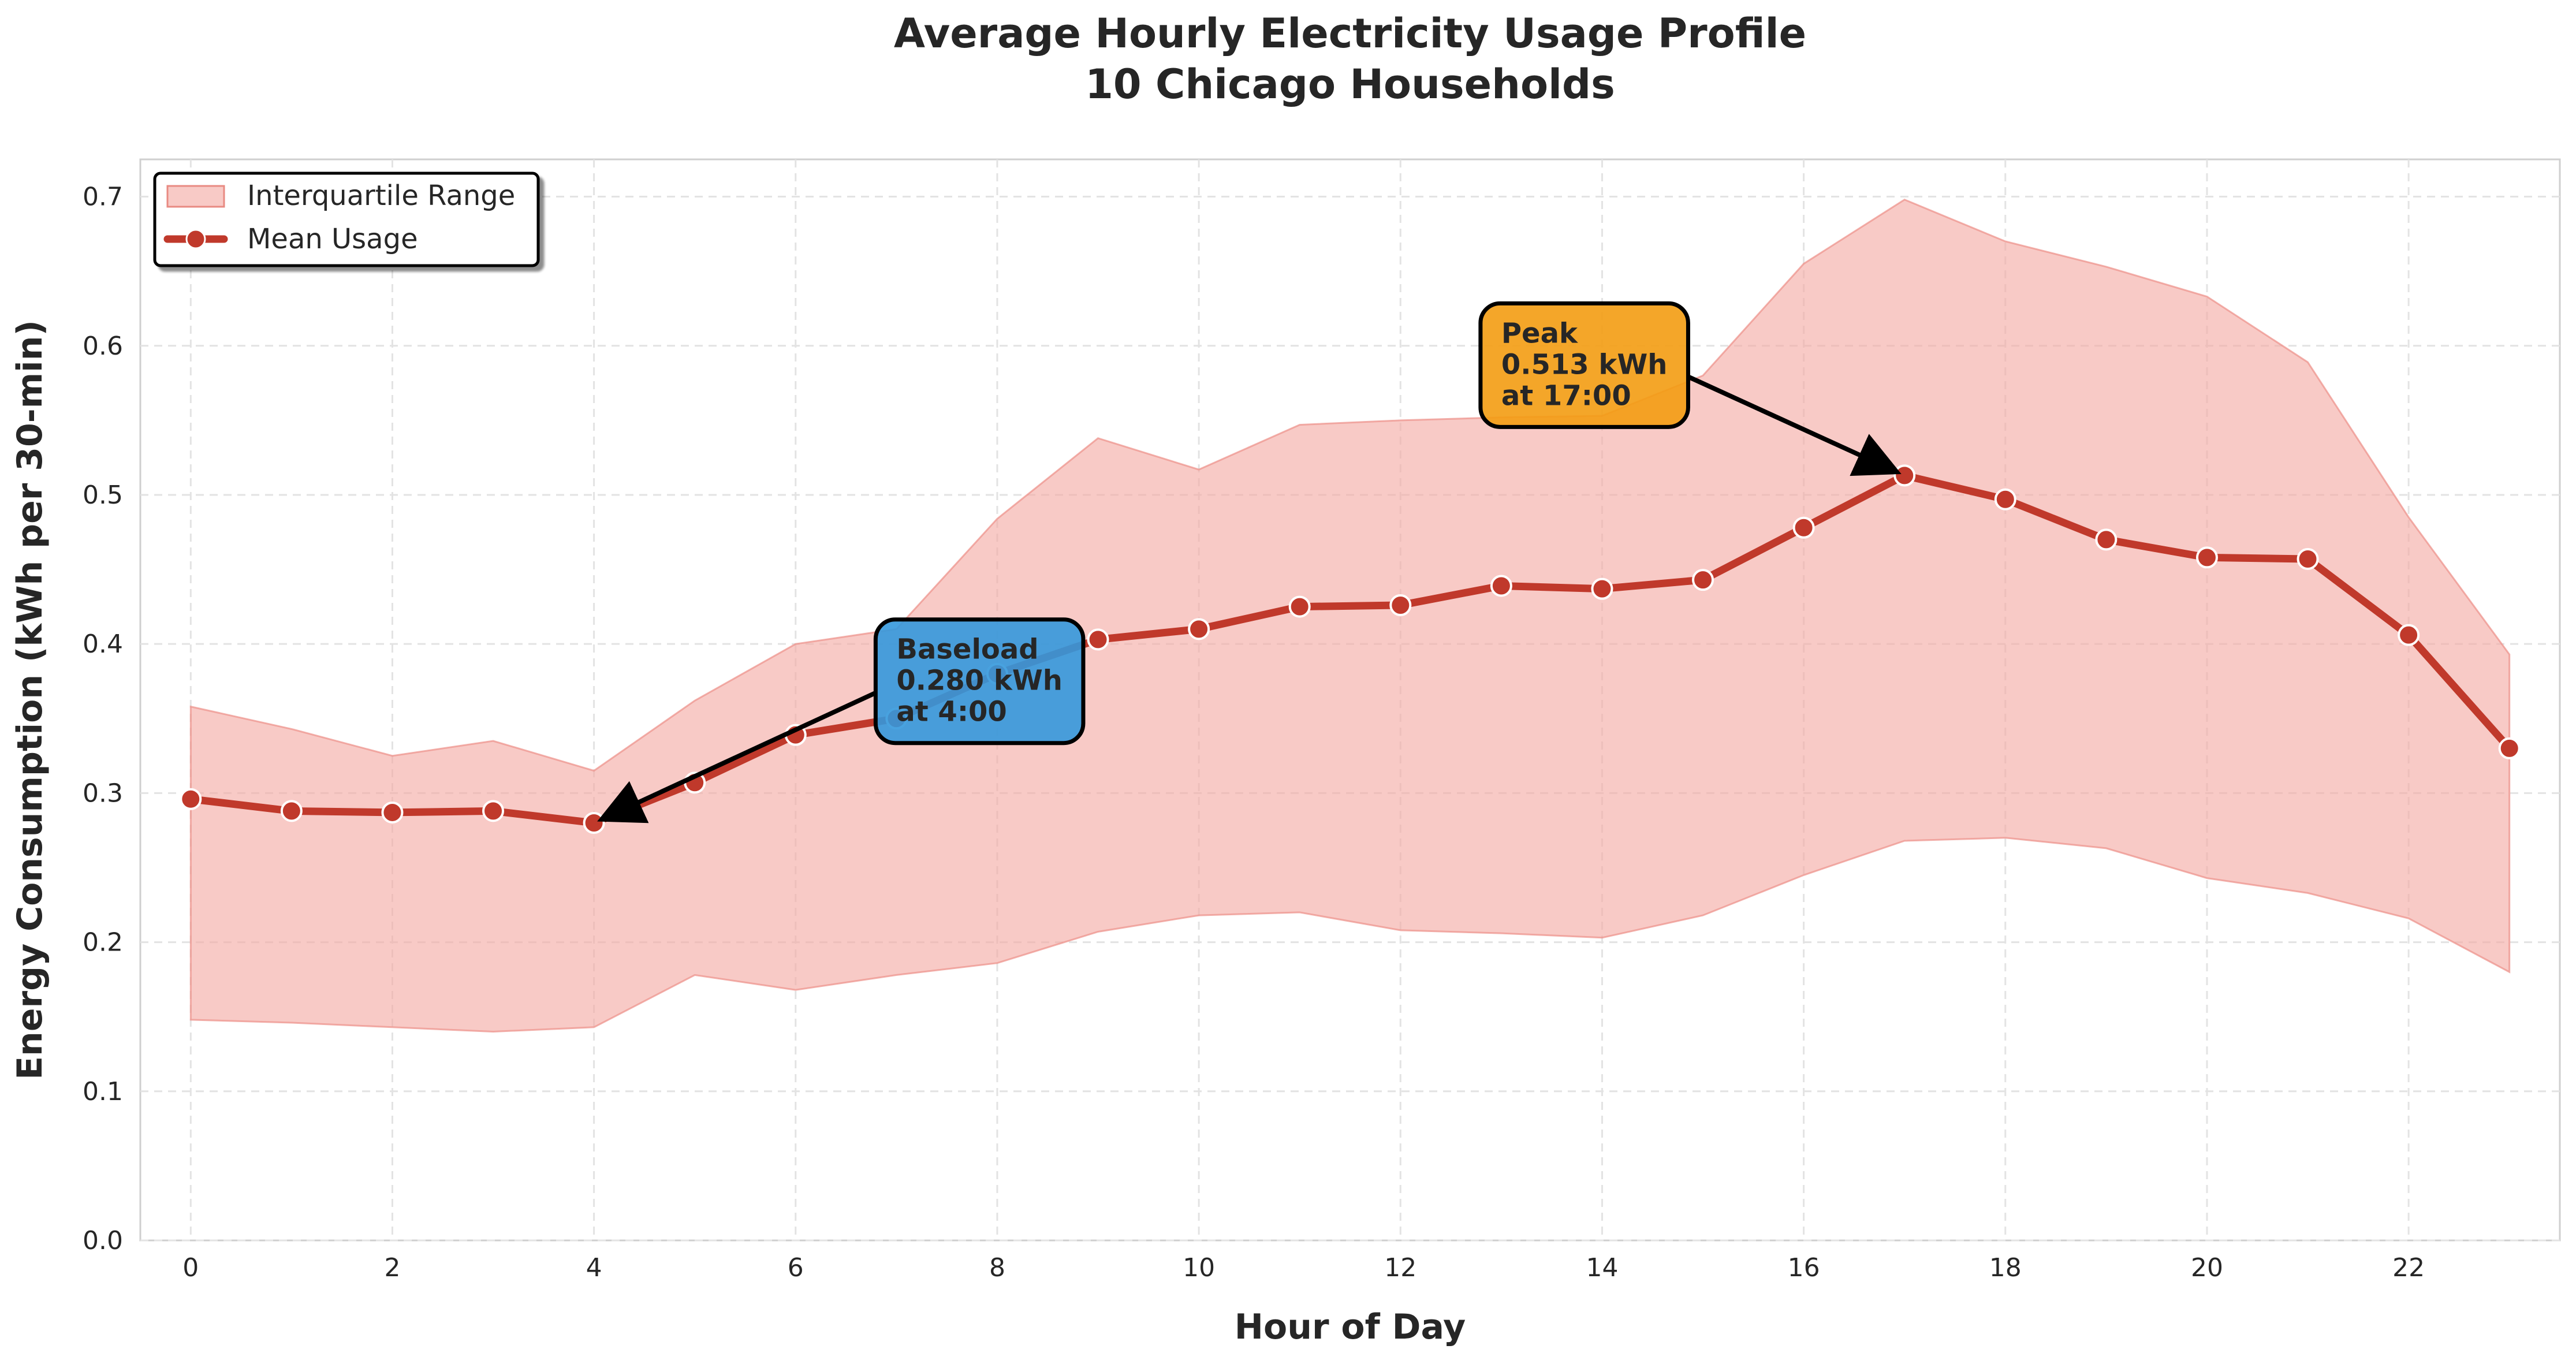  Describe the element at coordinates (951, 712) in the screenshot. I see `annotation-text-line: at 4:00` at that location.